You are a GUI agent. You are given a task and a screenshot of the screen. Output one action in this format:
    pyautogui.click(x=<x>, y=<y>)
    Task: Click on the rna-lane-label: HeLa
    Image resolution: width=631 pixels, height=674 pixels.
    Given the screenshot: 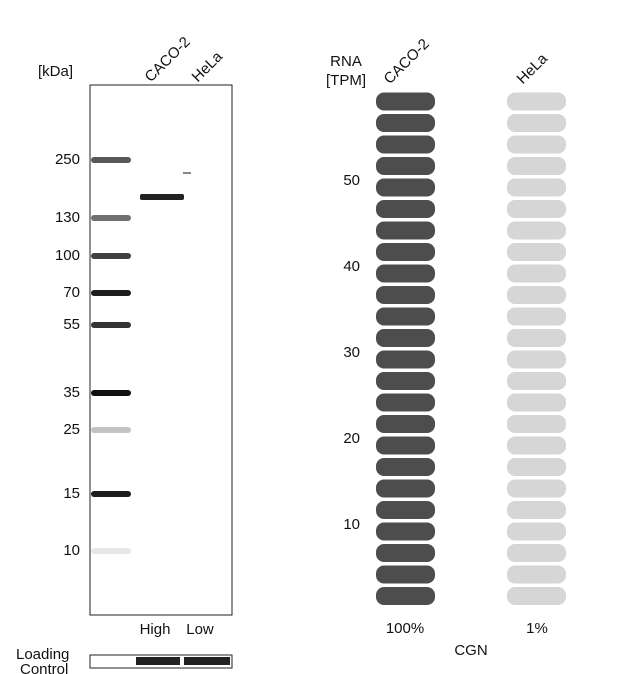 What is the action you would take?
    pyautogui.click(x=533, y=69)
    